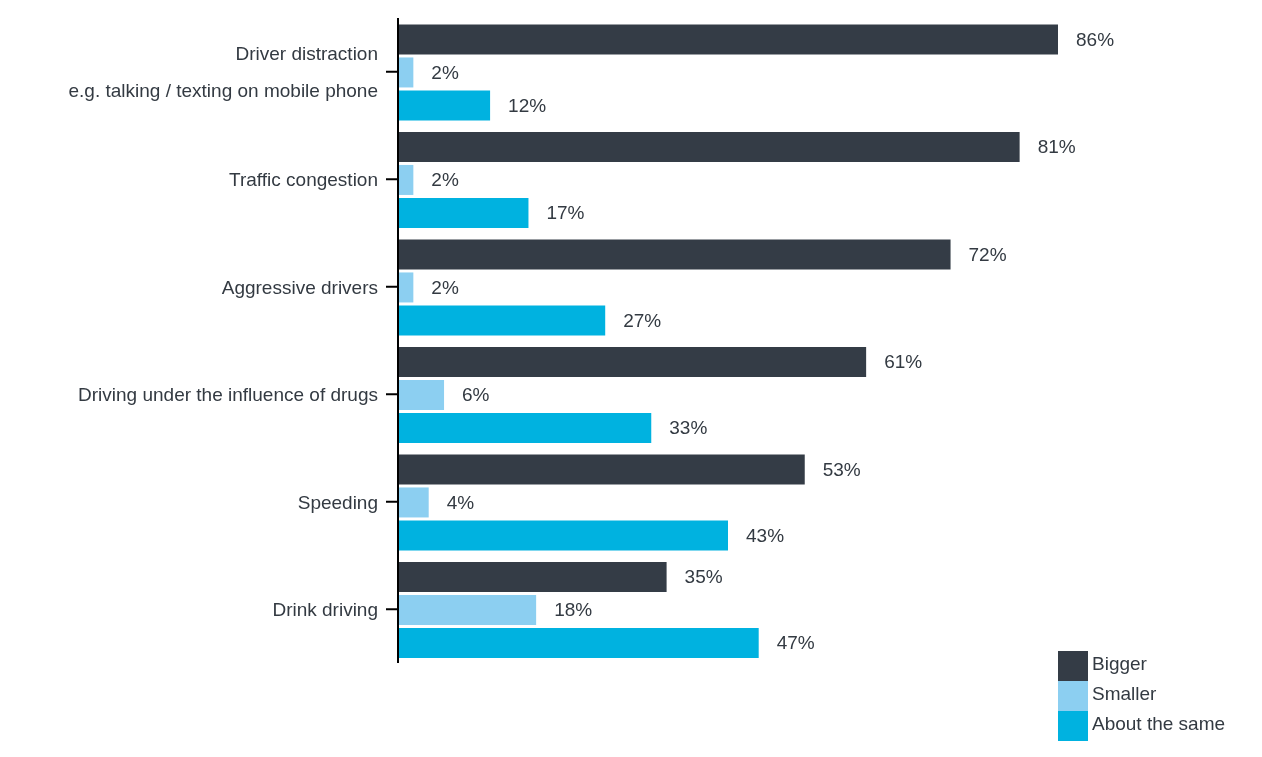 Image resolution: width=1262 pixels, height=757 pixels. I want to click on data-label: 47%, so click(795, 643).